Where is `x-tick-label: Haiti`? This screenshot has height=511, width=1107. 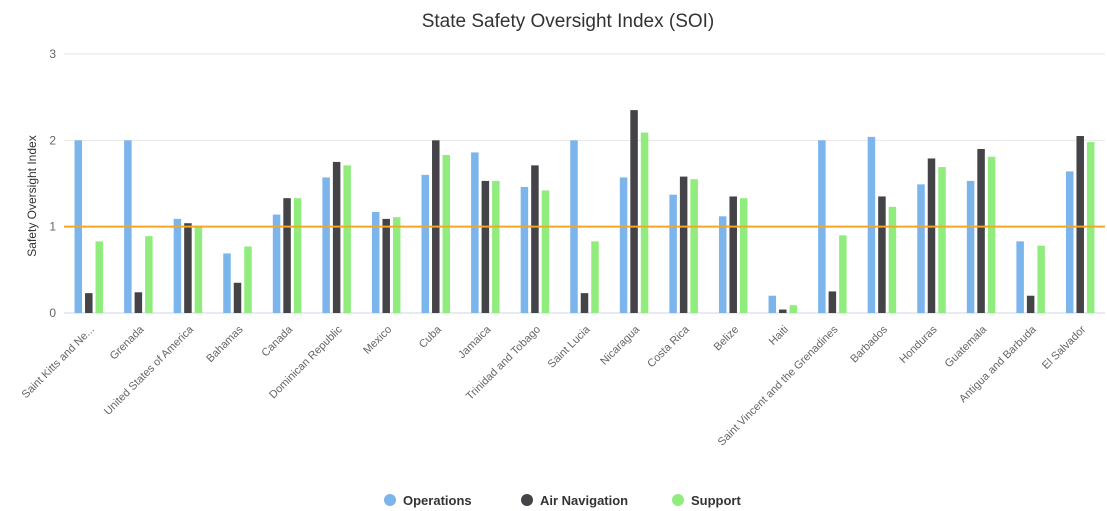
x-tick-label: Haiti is located at coordinates (779, 336).